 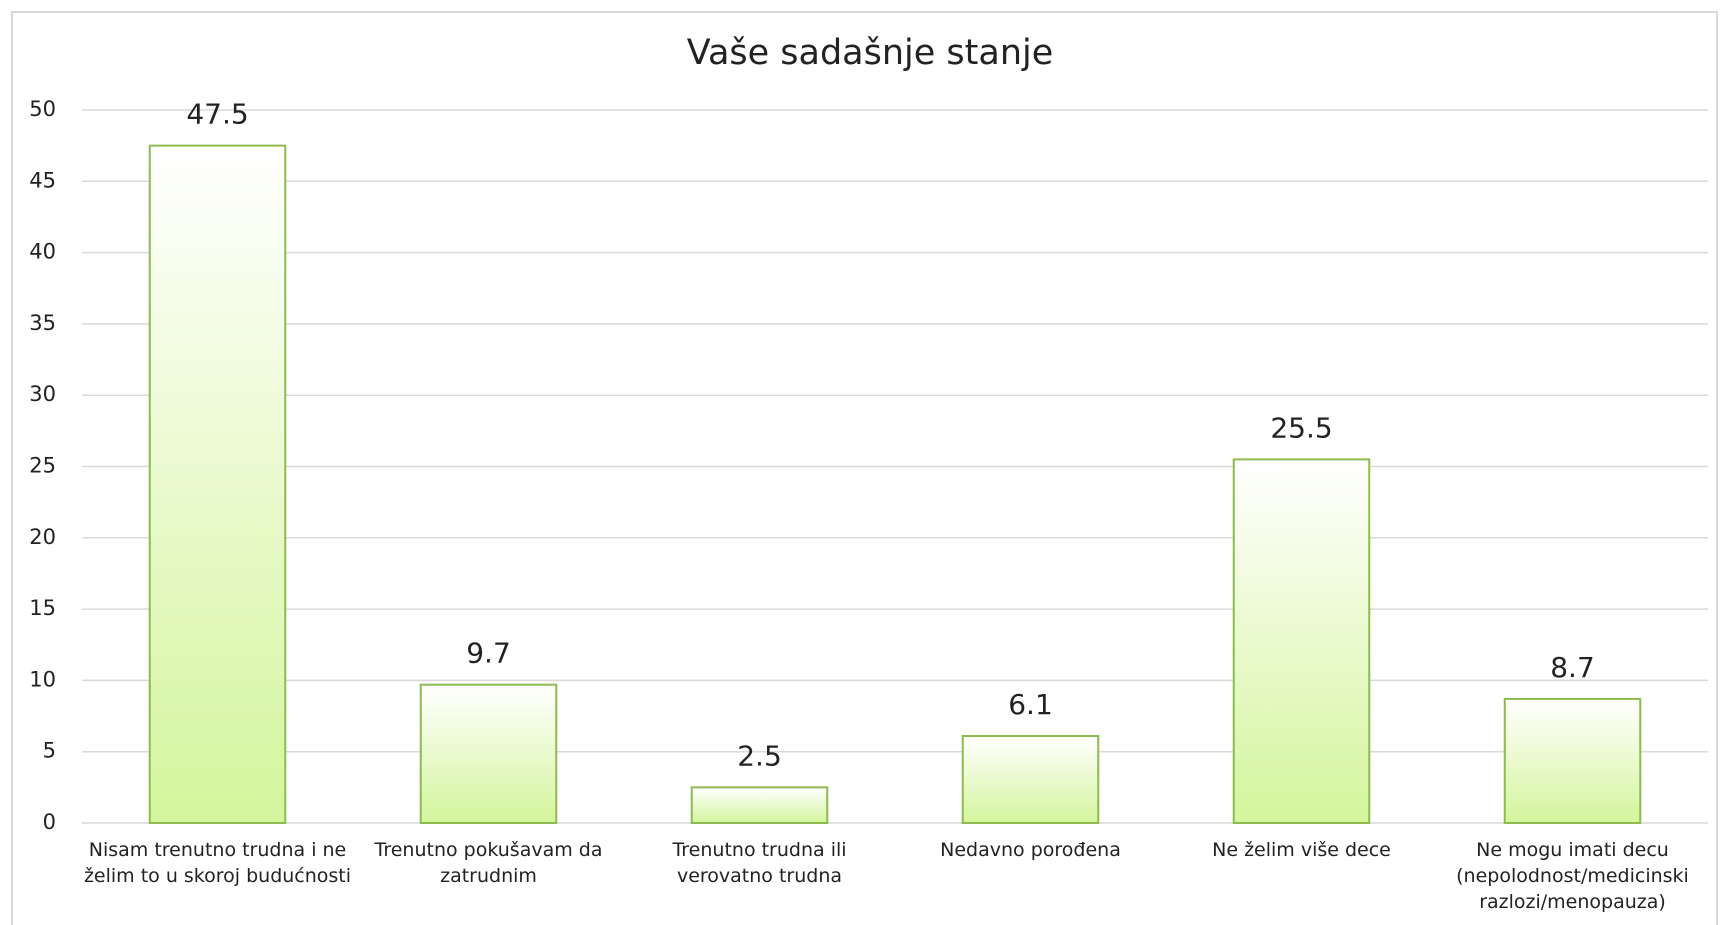 I want to click on y-tick-label: 25, so click(x=42, y=466).